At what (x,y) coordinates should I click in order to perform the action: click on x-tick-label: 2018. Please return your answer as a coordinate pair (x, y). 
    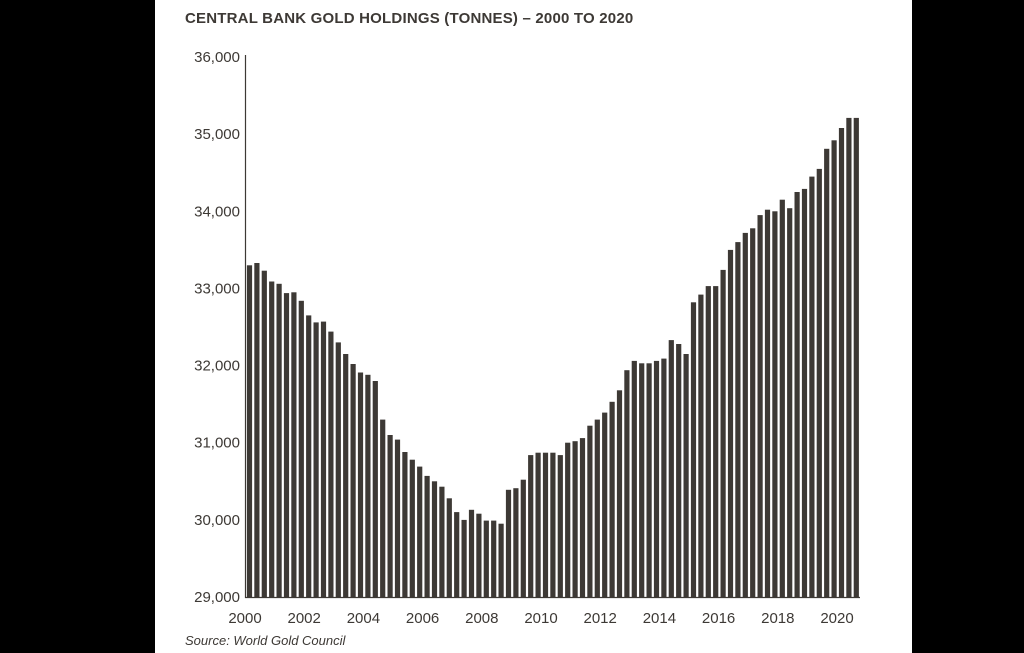
    Looking at the image, I should click on (777, 618).